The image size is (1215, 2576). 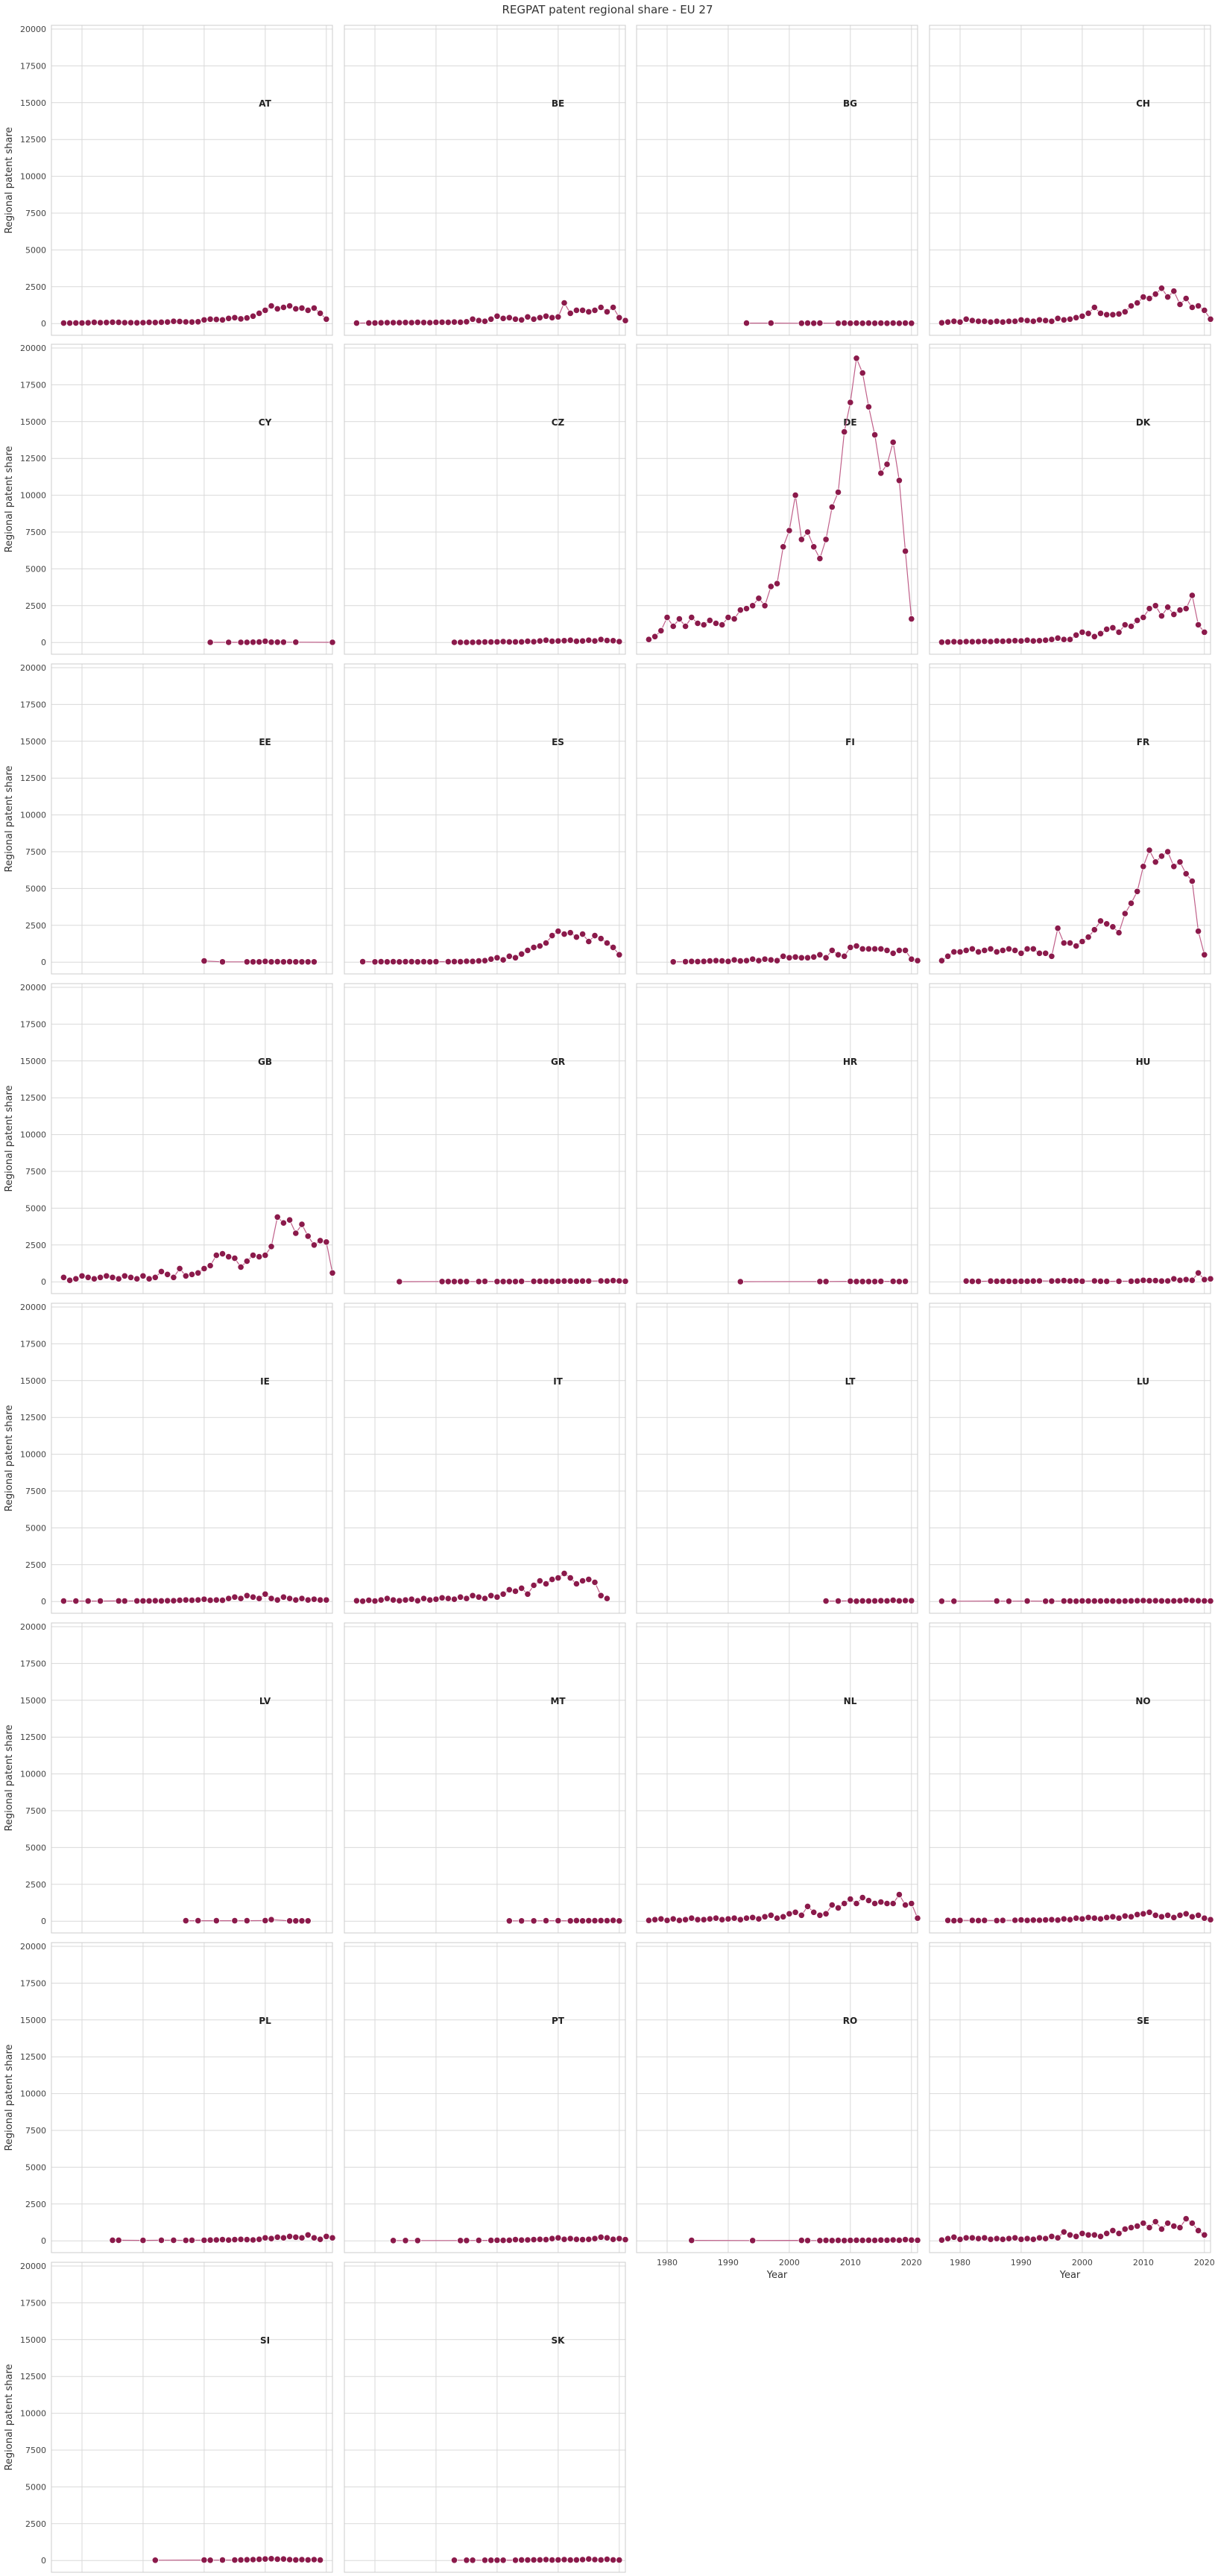 I want to click on x-tick-label: 1990, so click(x=729, y=2263).